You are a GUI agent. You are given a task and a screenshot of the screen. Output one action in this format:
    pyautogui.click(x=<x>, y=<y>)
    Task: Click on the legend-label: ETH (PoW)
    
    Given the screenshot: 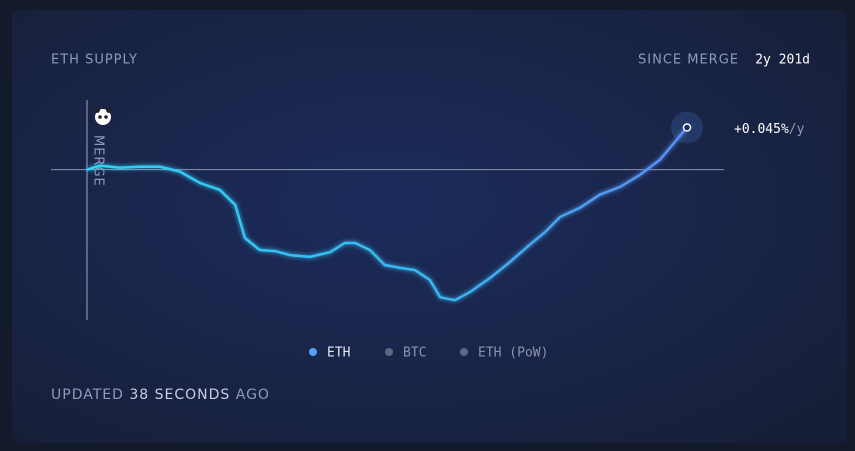 What is the action you would take?
    pyautogui.click(x=513, y=353)
    